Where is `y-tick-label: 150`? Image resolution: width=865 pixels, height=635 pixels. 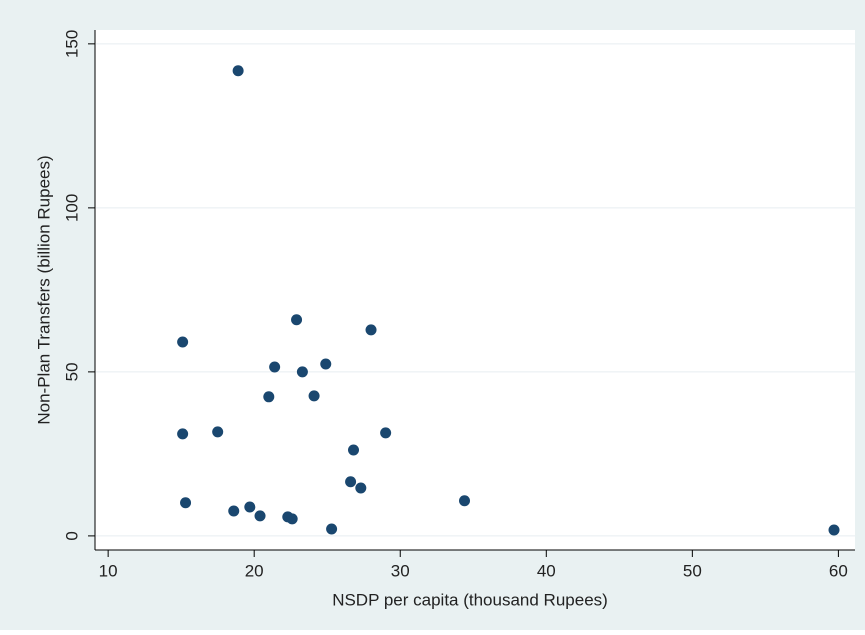 y-tick-label: 150 is located at coordinates (71, 44).